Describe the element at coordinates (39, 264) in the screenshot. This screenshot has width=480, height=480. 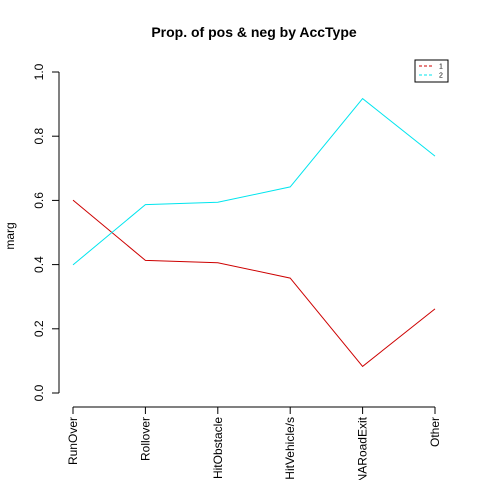
I see `y-tick-label: 0.4` at that location.